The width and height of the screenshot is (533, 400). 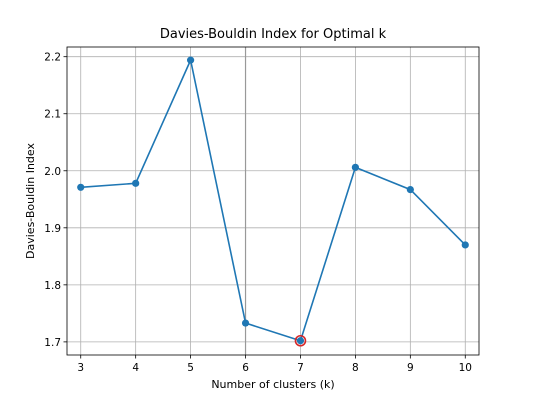 What do you see at coordinates (52, 115) in the screenshot?
I see `y-tick-label: 2.1` at bounding box center [52, 115].